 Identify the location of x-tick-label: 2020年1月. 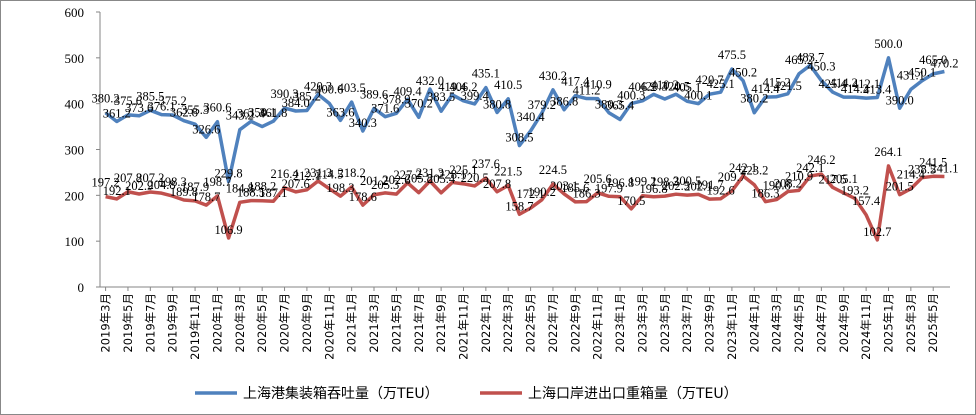
(217, 323).